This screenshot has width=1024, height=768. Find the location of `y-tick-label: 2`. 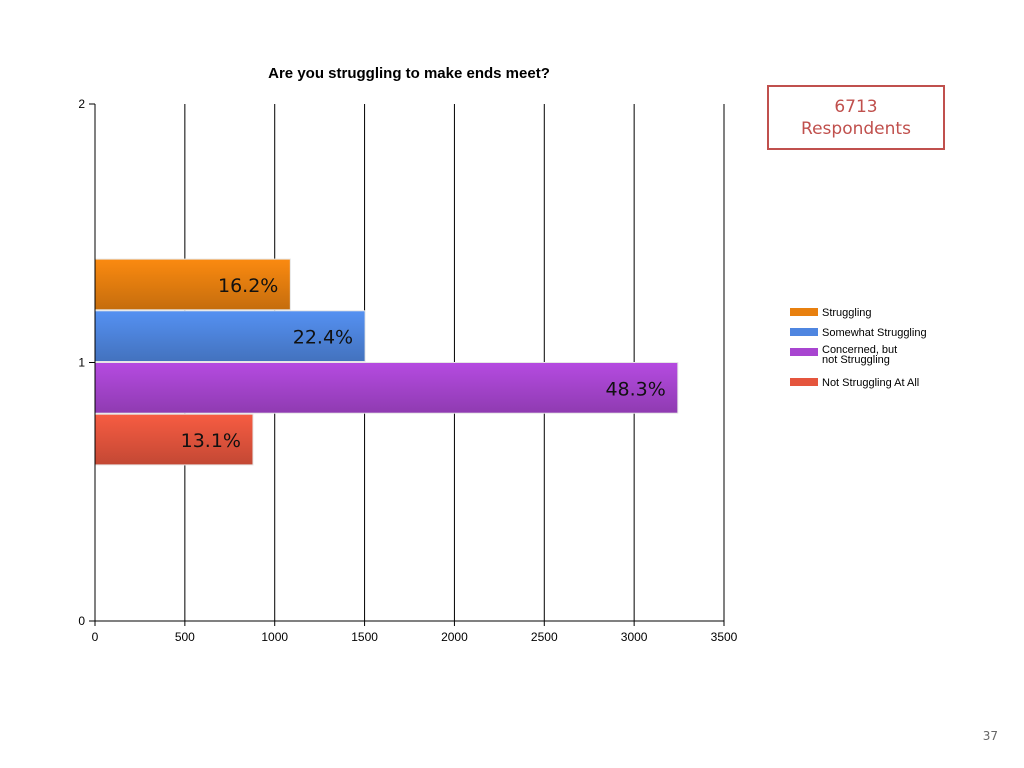

y-tick-label: 2 is located at coordinates (81, 104).